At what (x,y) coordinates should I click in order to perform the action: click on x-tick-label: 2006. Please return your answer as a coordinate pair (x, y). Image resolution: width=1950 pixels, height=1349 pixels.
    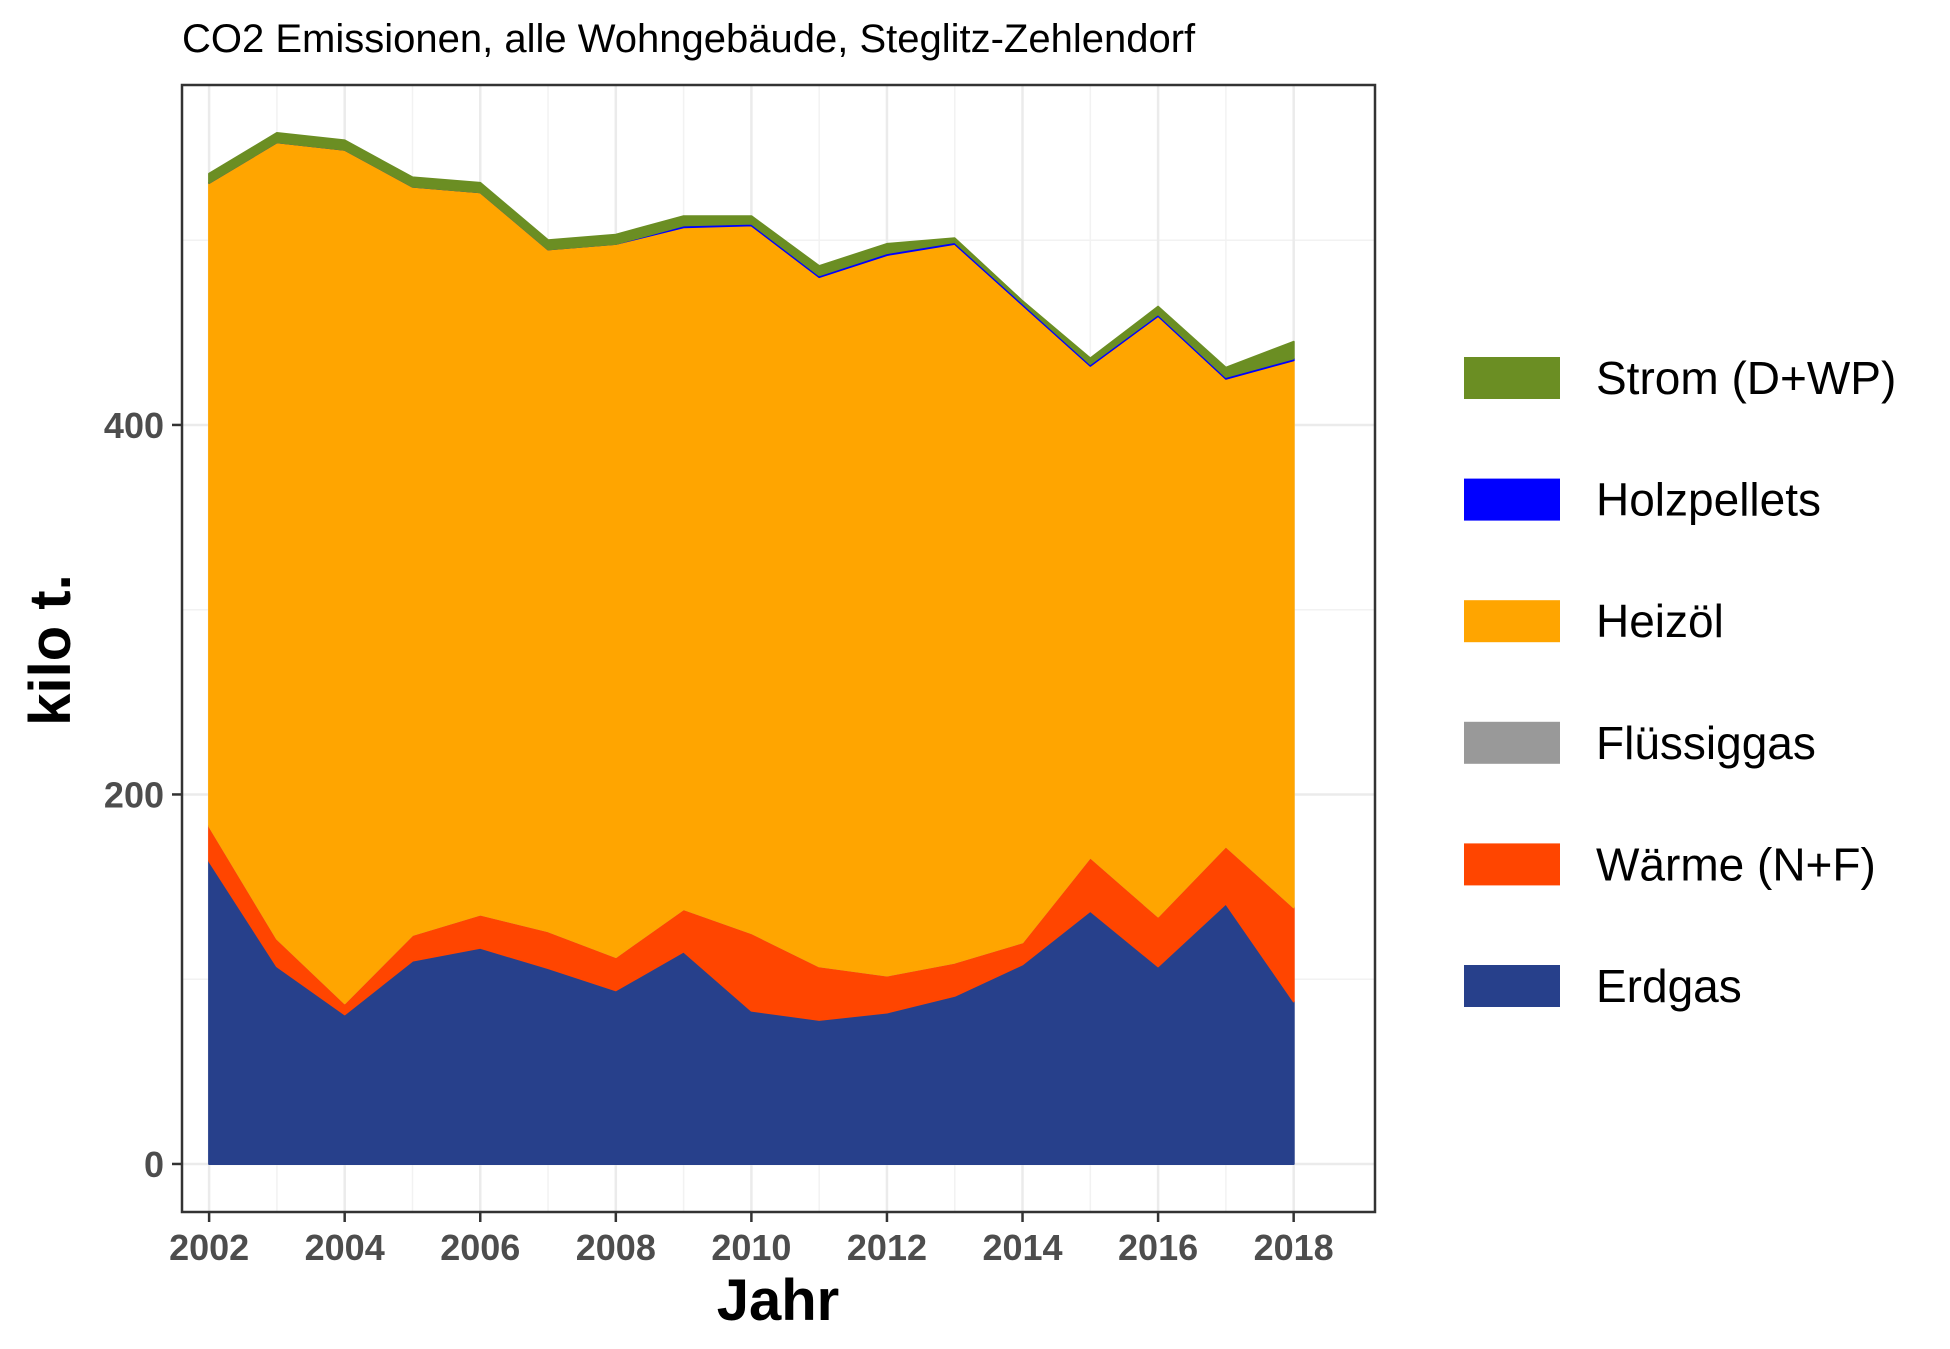
    Looking at the image, I should click on (480, 1247).